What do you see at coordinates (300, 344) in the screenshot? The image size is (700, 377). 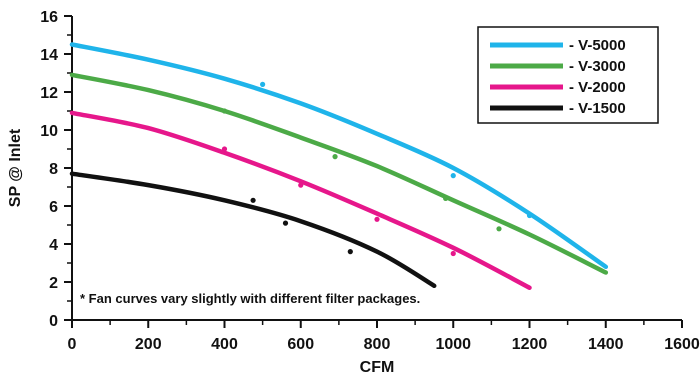 I see `x-tick-label: 600` at bounding box center [300, 344].